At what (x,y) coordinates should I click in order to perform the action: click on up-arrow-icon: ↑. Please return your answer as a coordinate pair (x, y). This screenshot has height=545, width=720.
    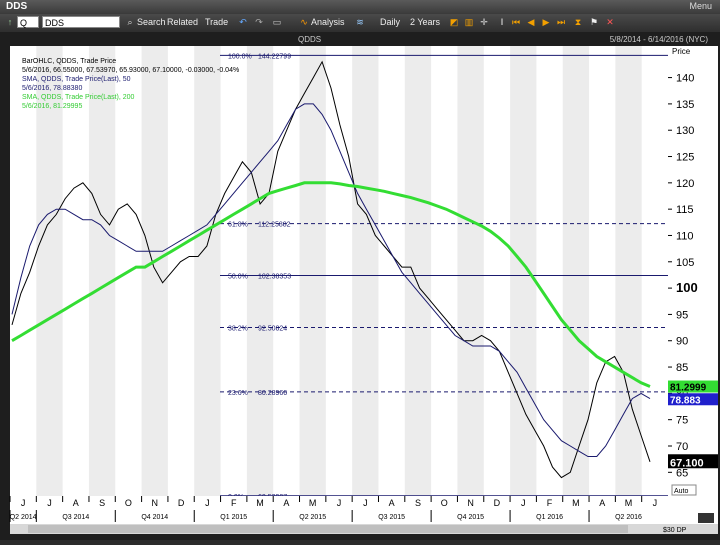
    Looking at the image, I should click on (10, 22).